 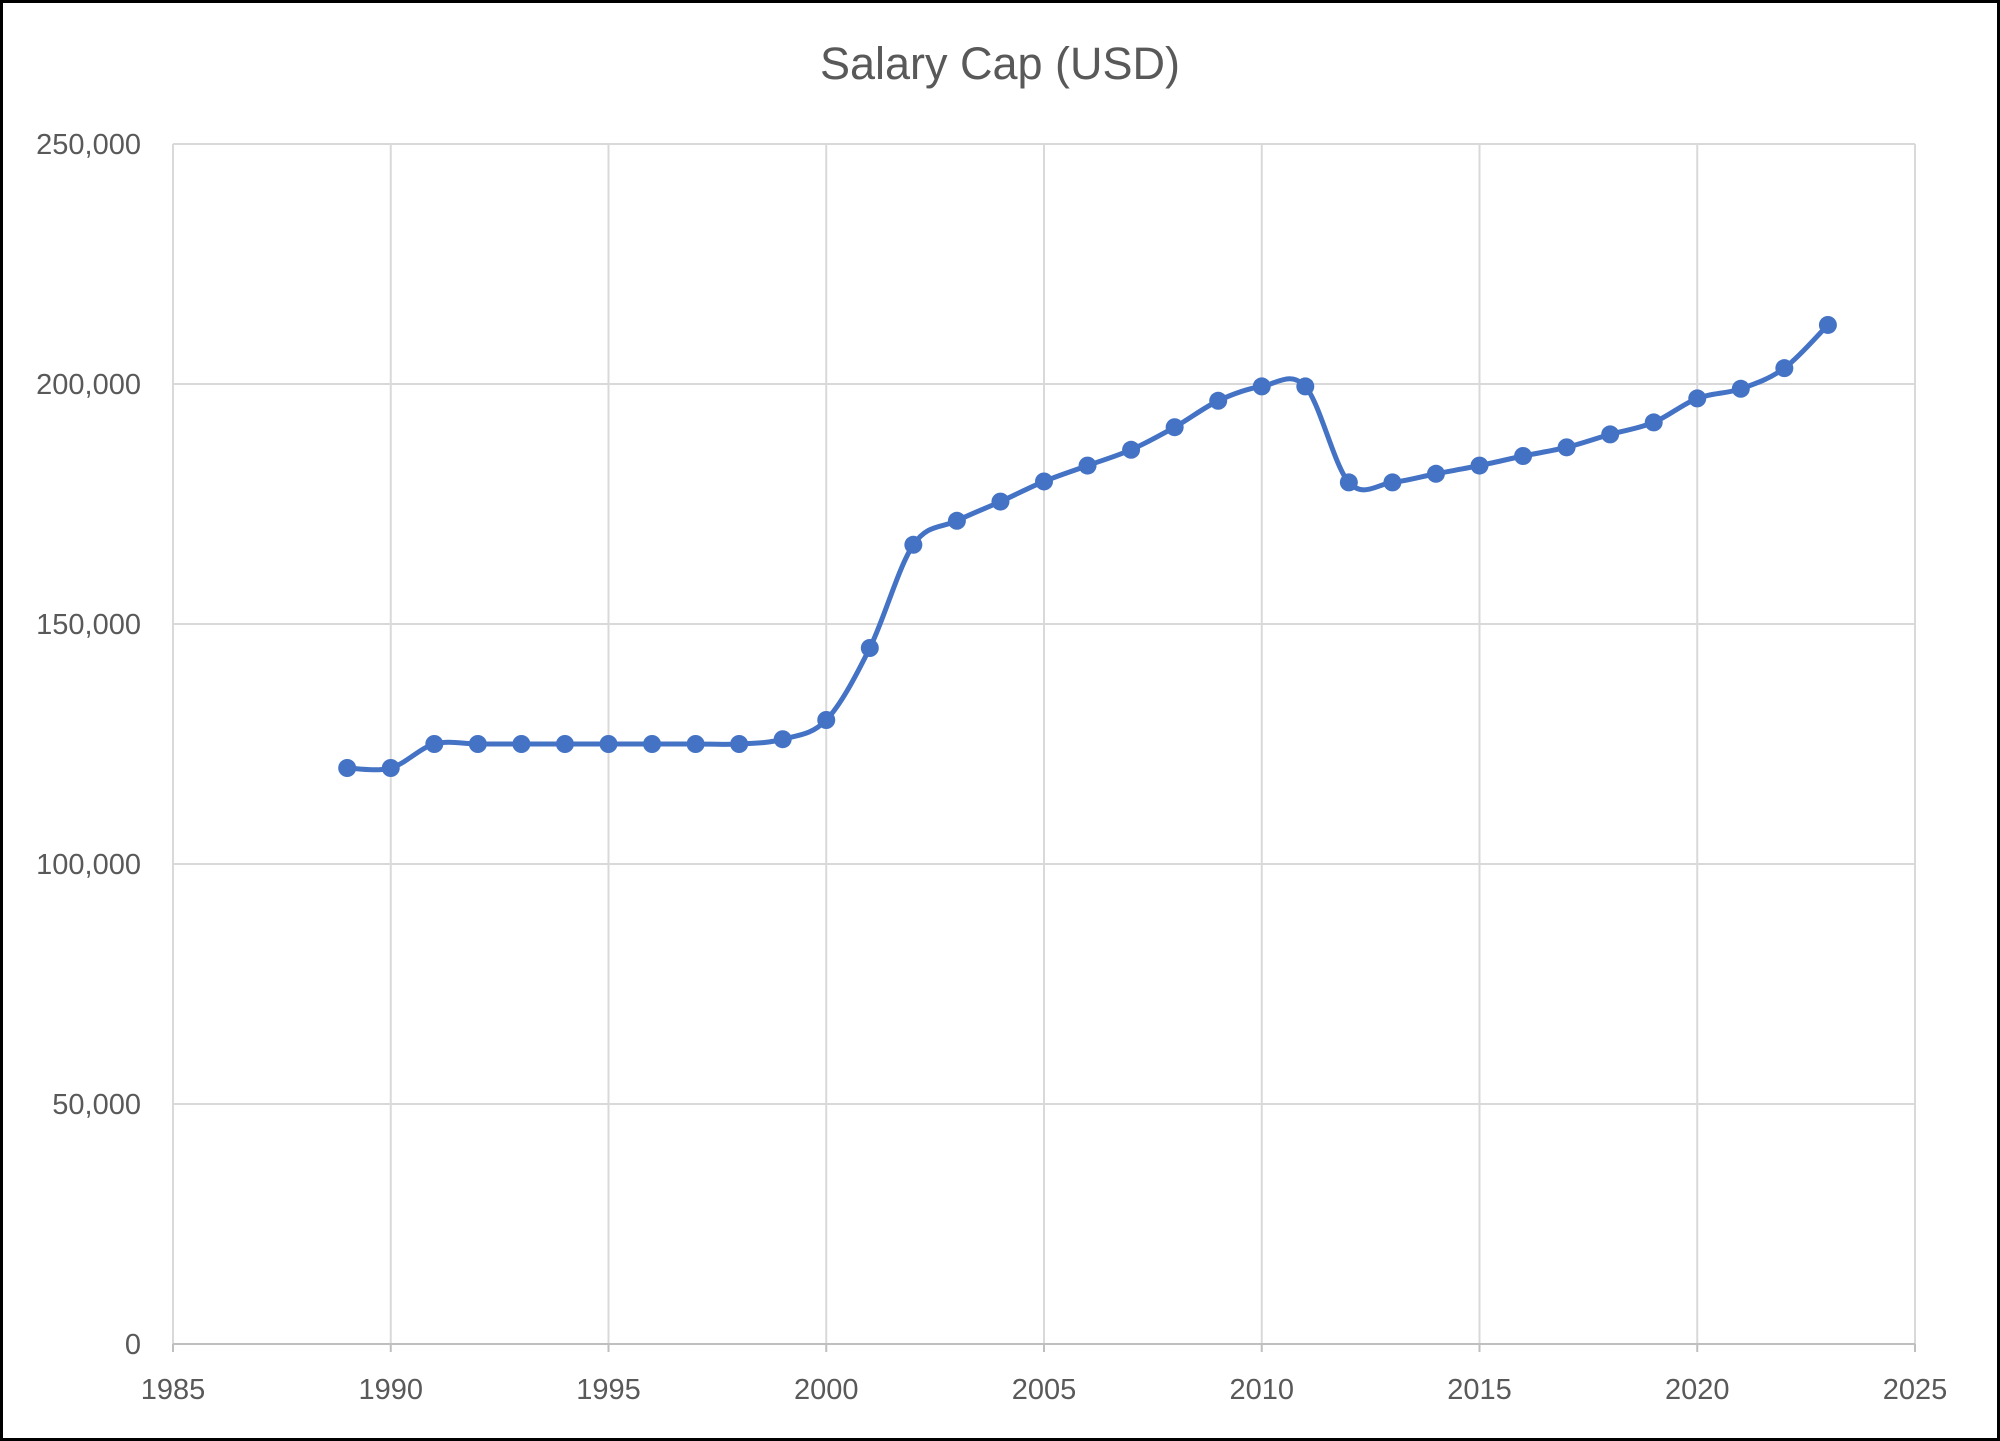 I want to click on y-tick-label: 150,000, so click(x=88, y=625).